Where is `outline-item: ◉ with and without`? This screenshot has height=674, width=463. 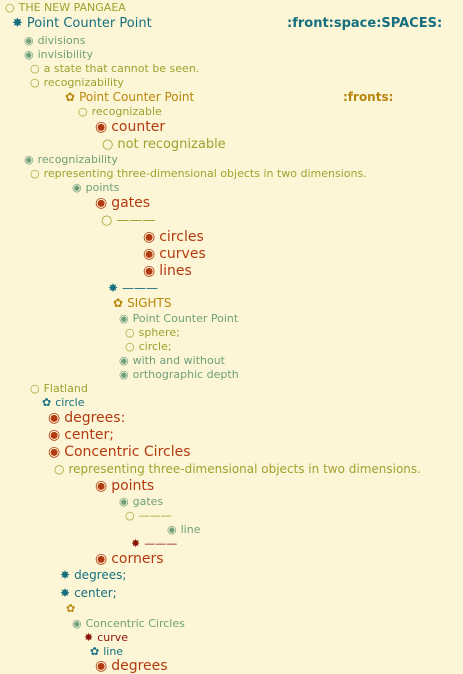 outline-item: ◉ with and without is located at coordinates (172, 360).